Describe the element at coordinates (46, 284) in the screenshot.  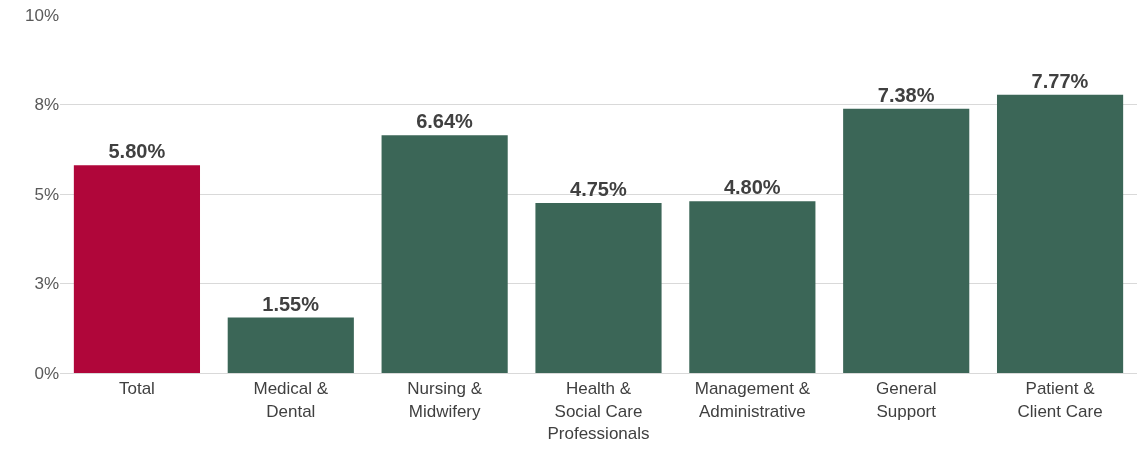
I see `y-tick-label: 3%` at that location.